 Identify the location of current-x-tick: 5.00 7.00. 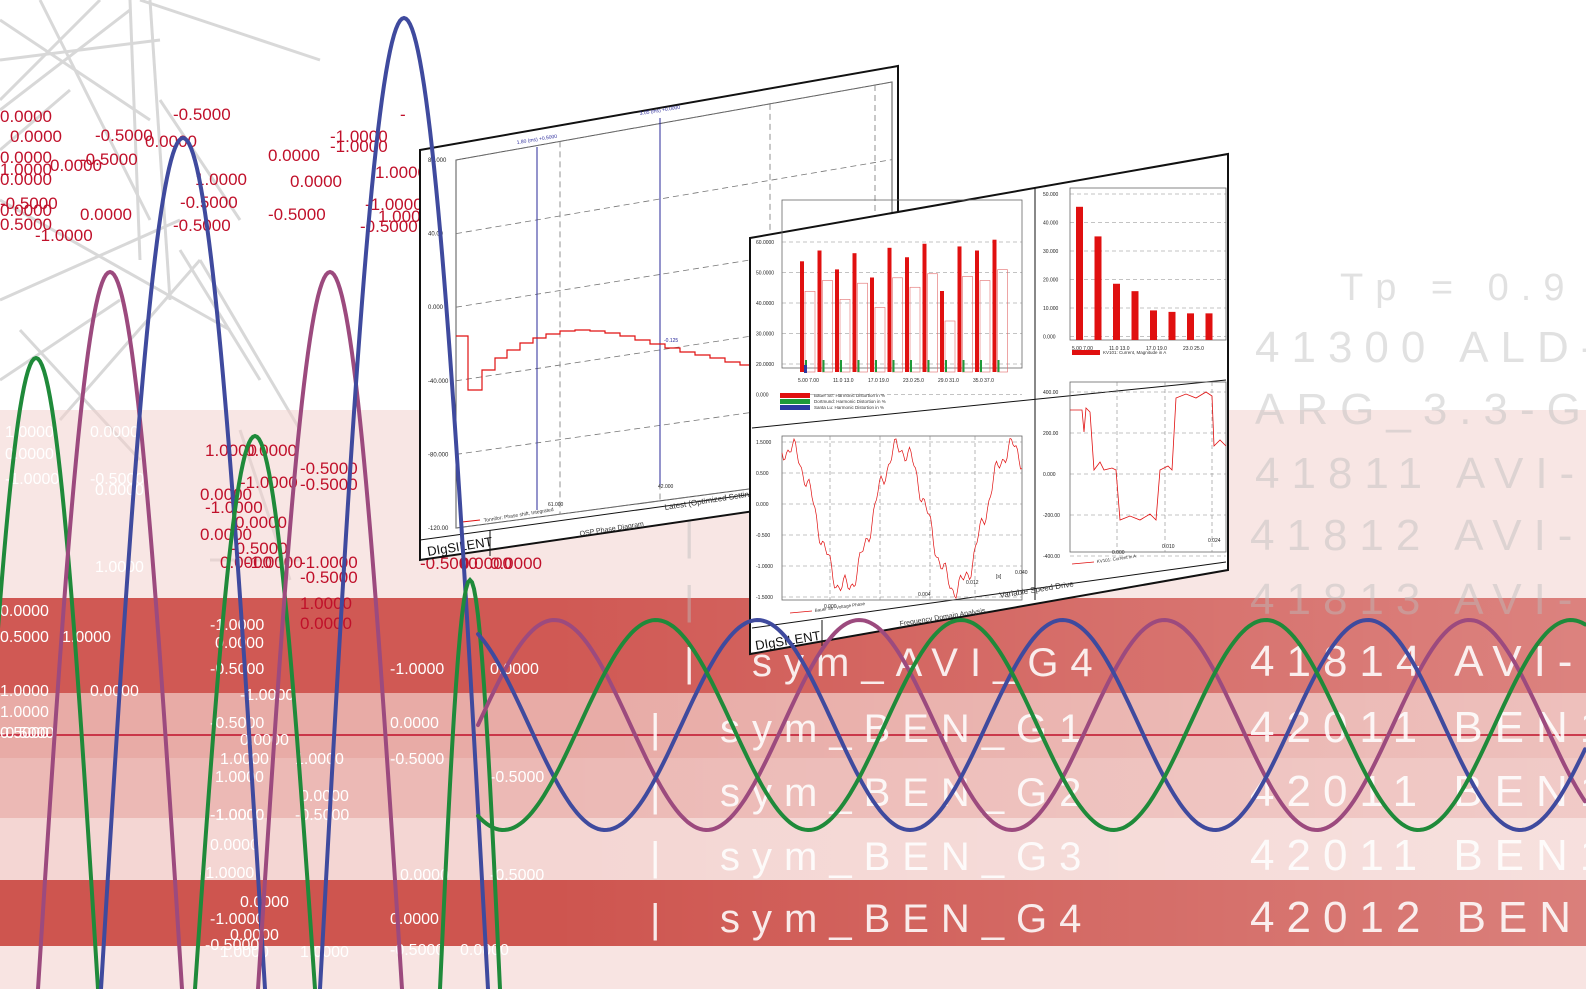
(1082, 349).